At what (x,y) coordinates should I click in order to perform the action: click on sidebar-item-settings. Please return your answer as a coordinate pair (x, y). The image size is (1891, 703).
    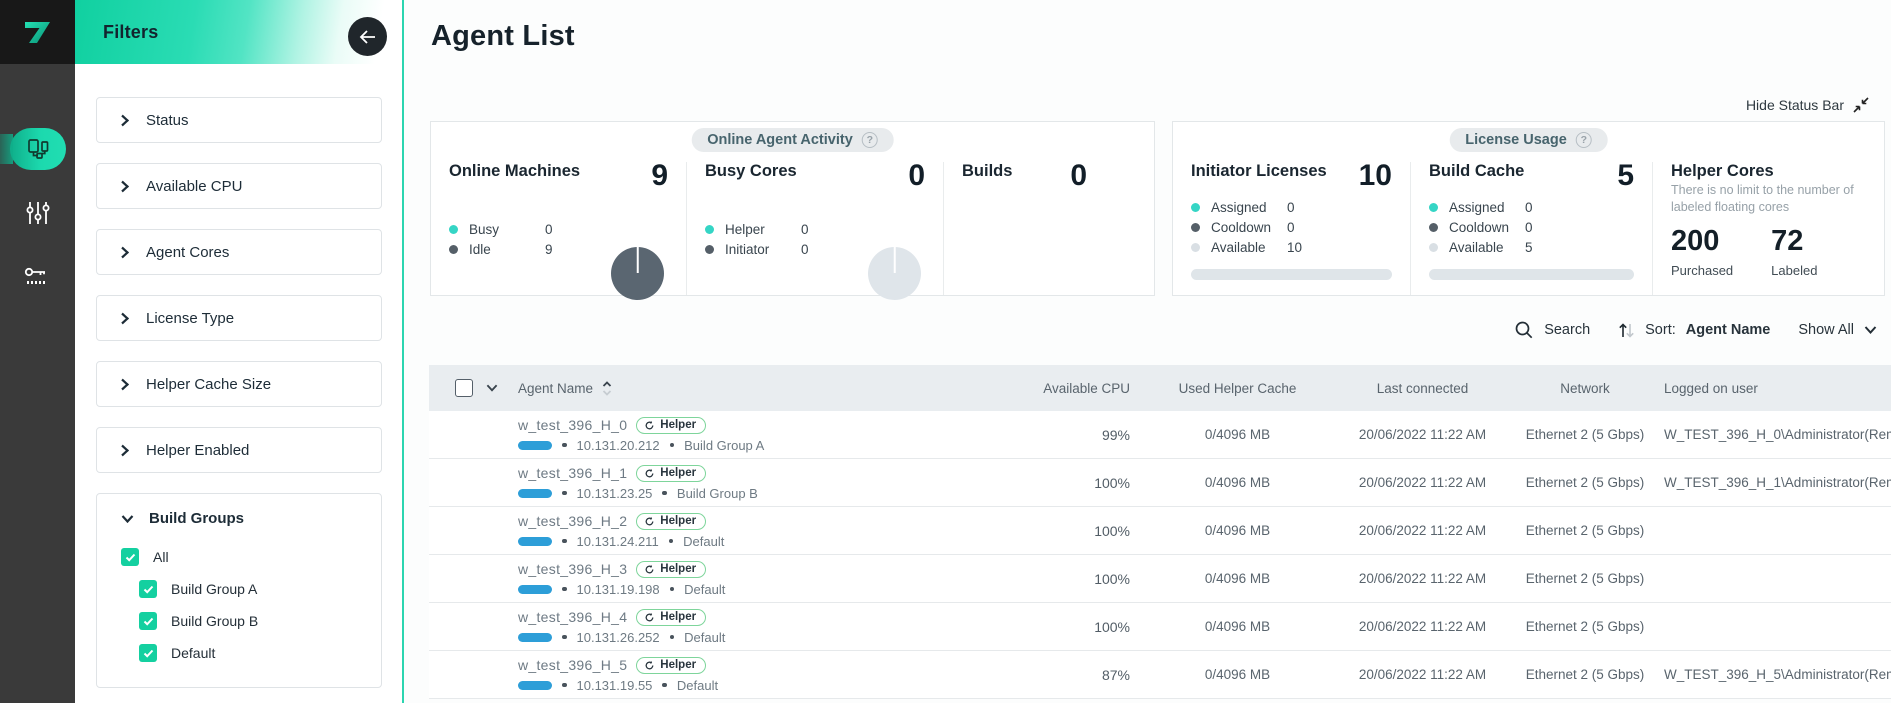
    Looking at the image, I should click on (37, 213).